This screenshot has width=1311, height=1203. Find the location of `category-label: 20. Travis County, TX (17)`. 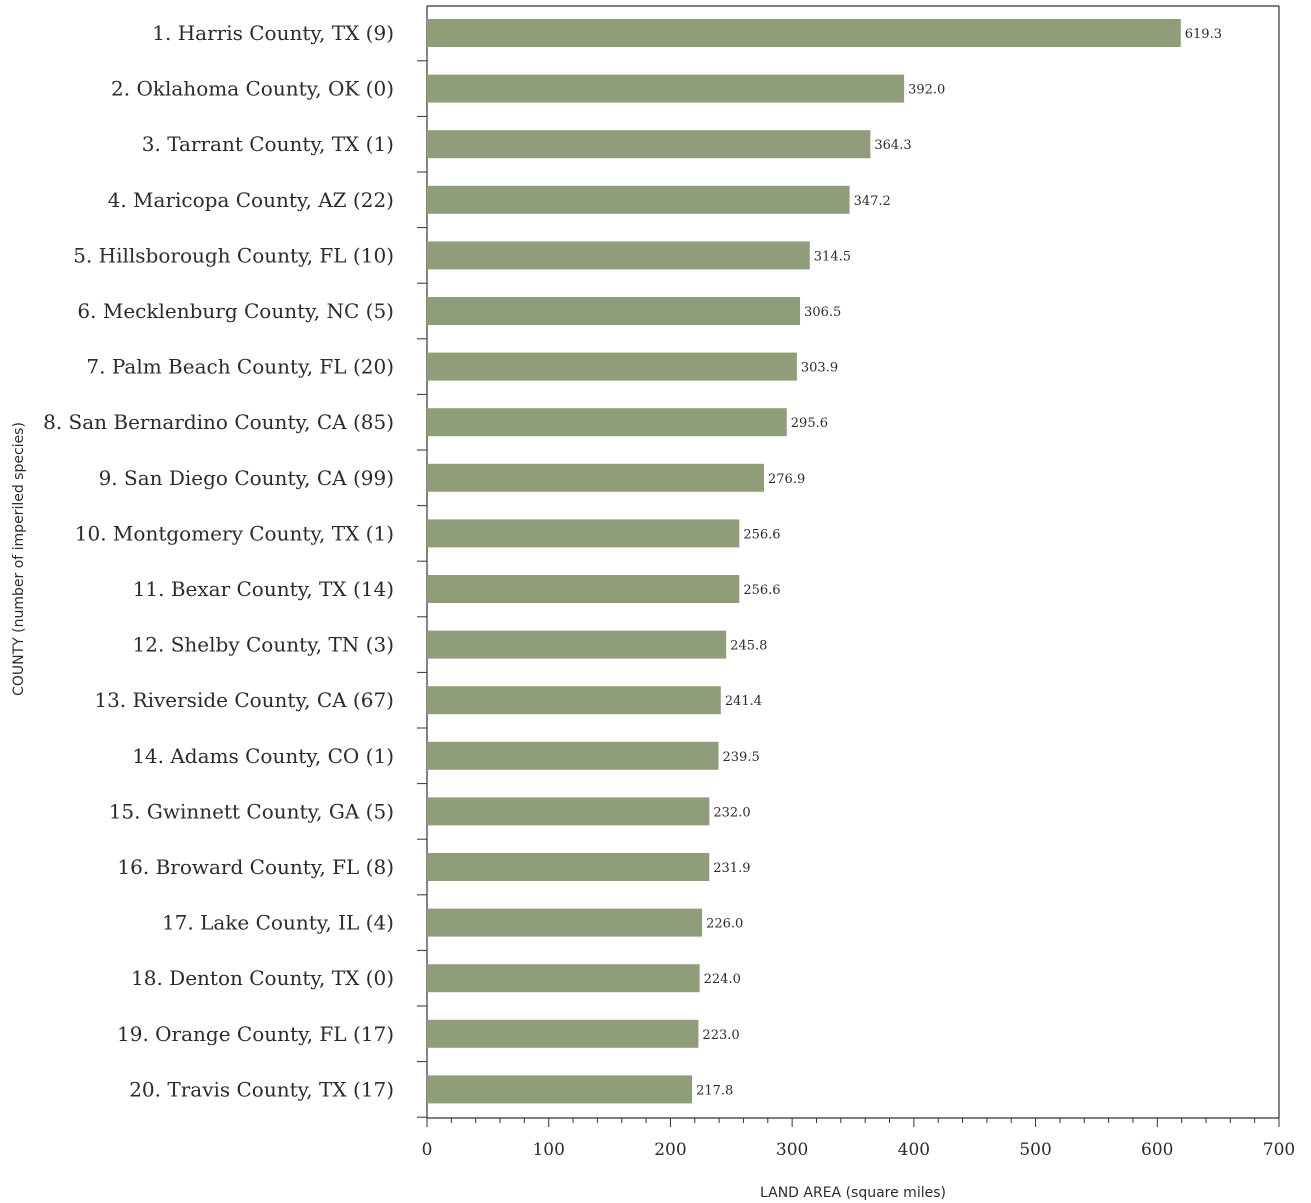

category-label: 20. Travis County, TX (17) is located at coordinates (261, 1089).